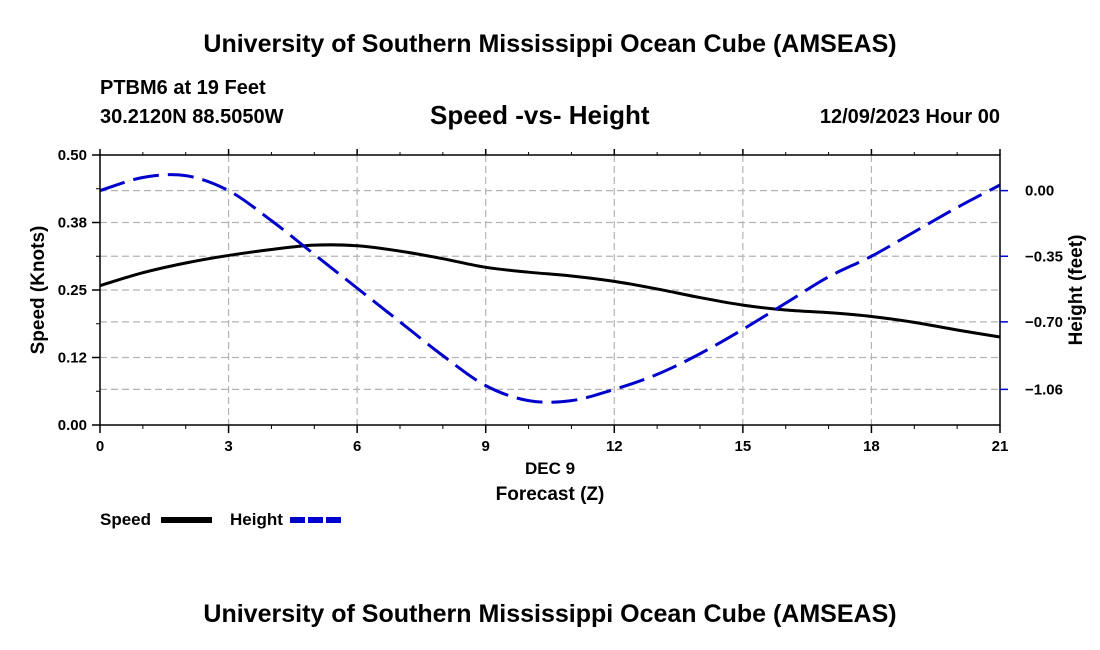 This screenshot has width=1100, height=650. I want to click on y-tick-label: 0.25, so click(72, 290).